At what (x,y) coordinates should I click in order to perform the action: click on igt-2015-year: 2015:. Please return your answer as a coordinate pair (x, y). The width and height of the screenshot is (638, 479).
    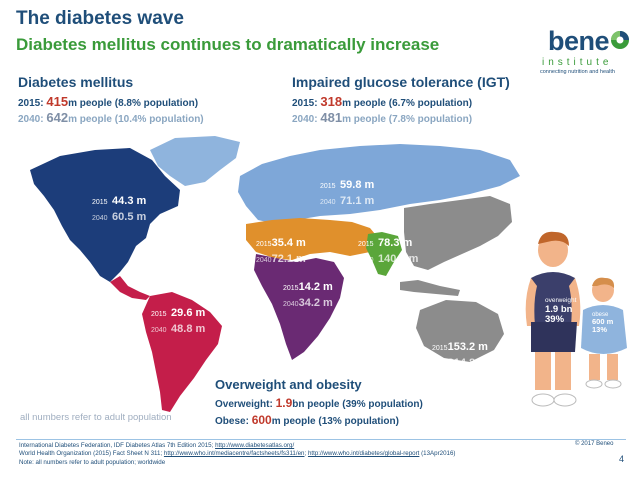
    Looking at the image, I should click on (305, 103).